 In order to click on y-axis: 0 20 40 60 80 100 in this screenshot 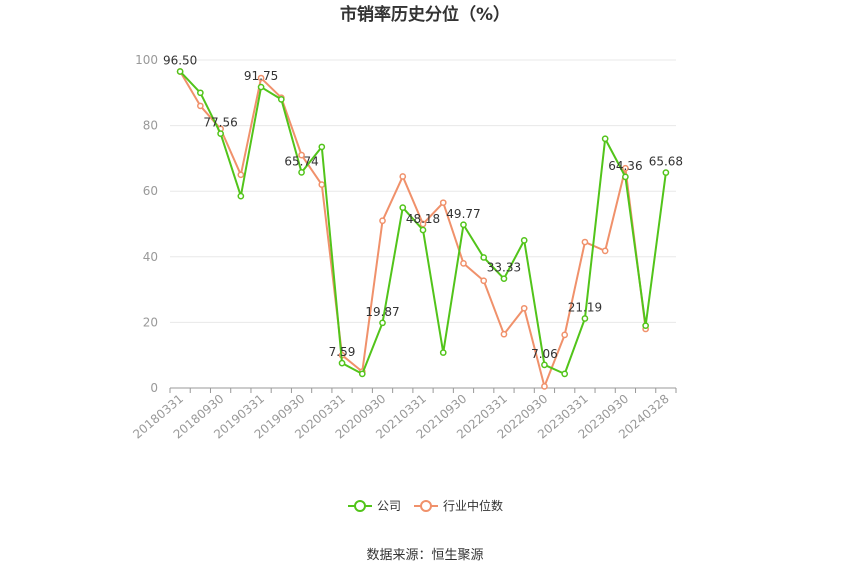, I will do `click(146, 224)`.